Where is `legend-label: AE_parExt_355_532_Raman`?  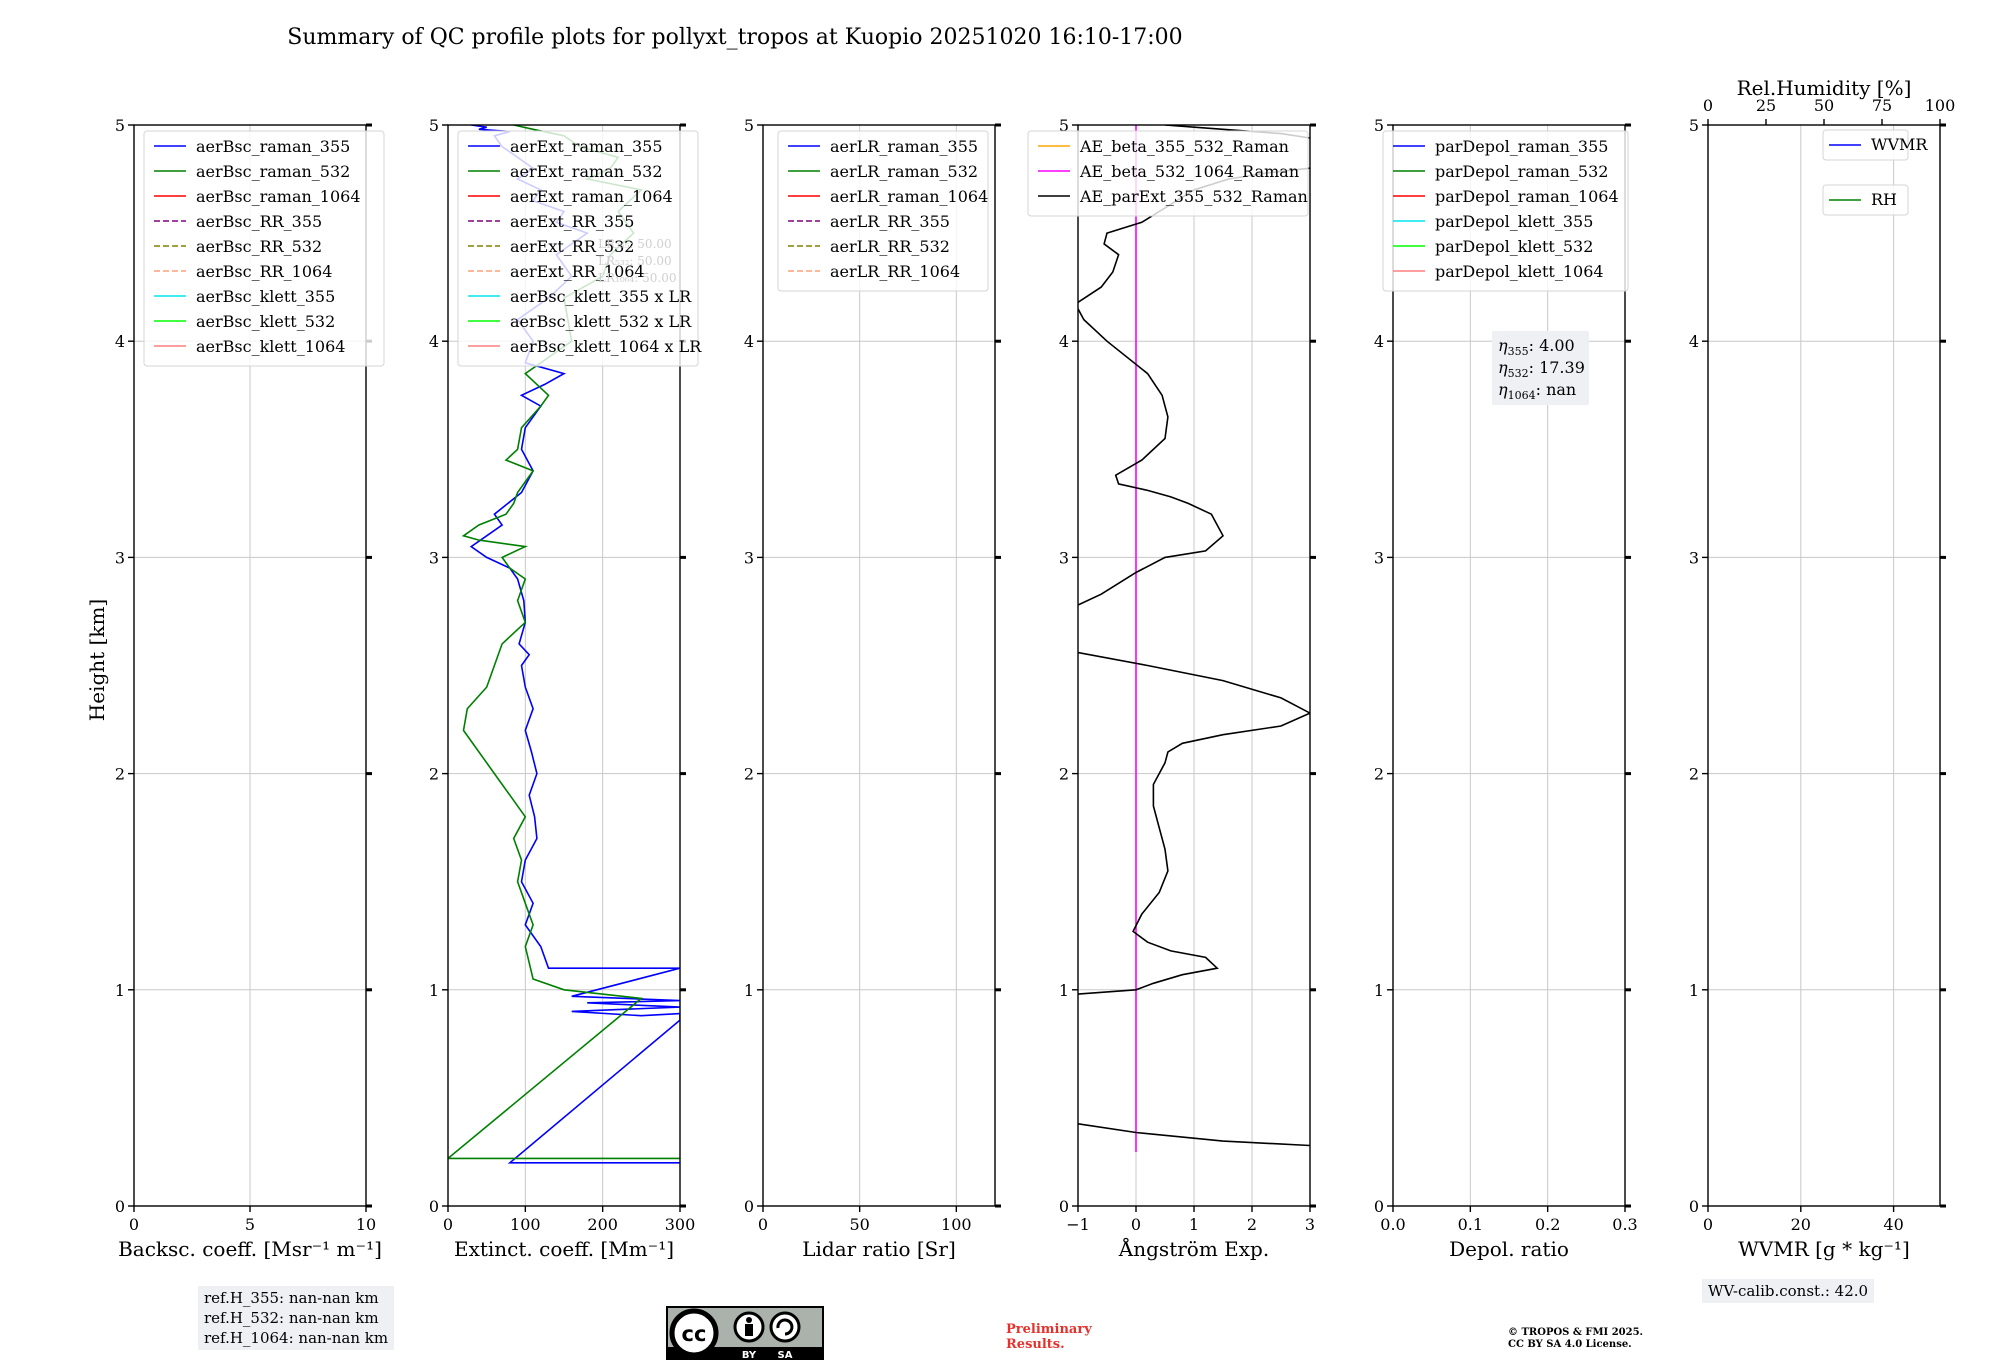 legend-label: AE_parExt_355_532_Raman is located at coordinates (1193, 196).